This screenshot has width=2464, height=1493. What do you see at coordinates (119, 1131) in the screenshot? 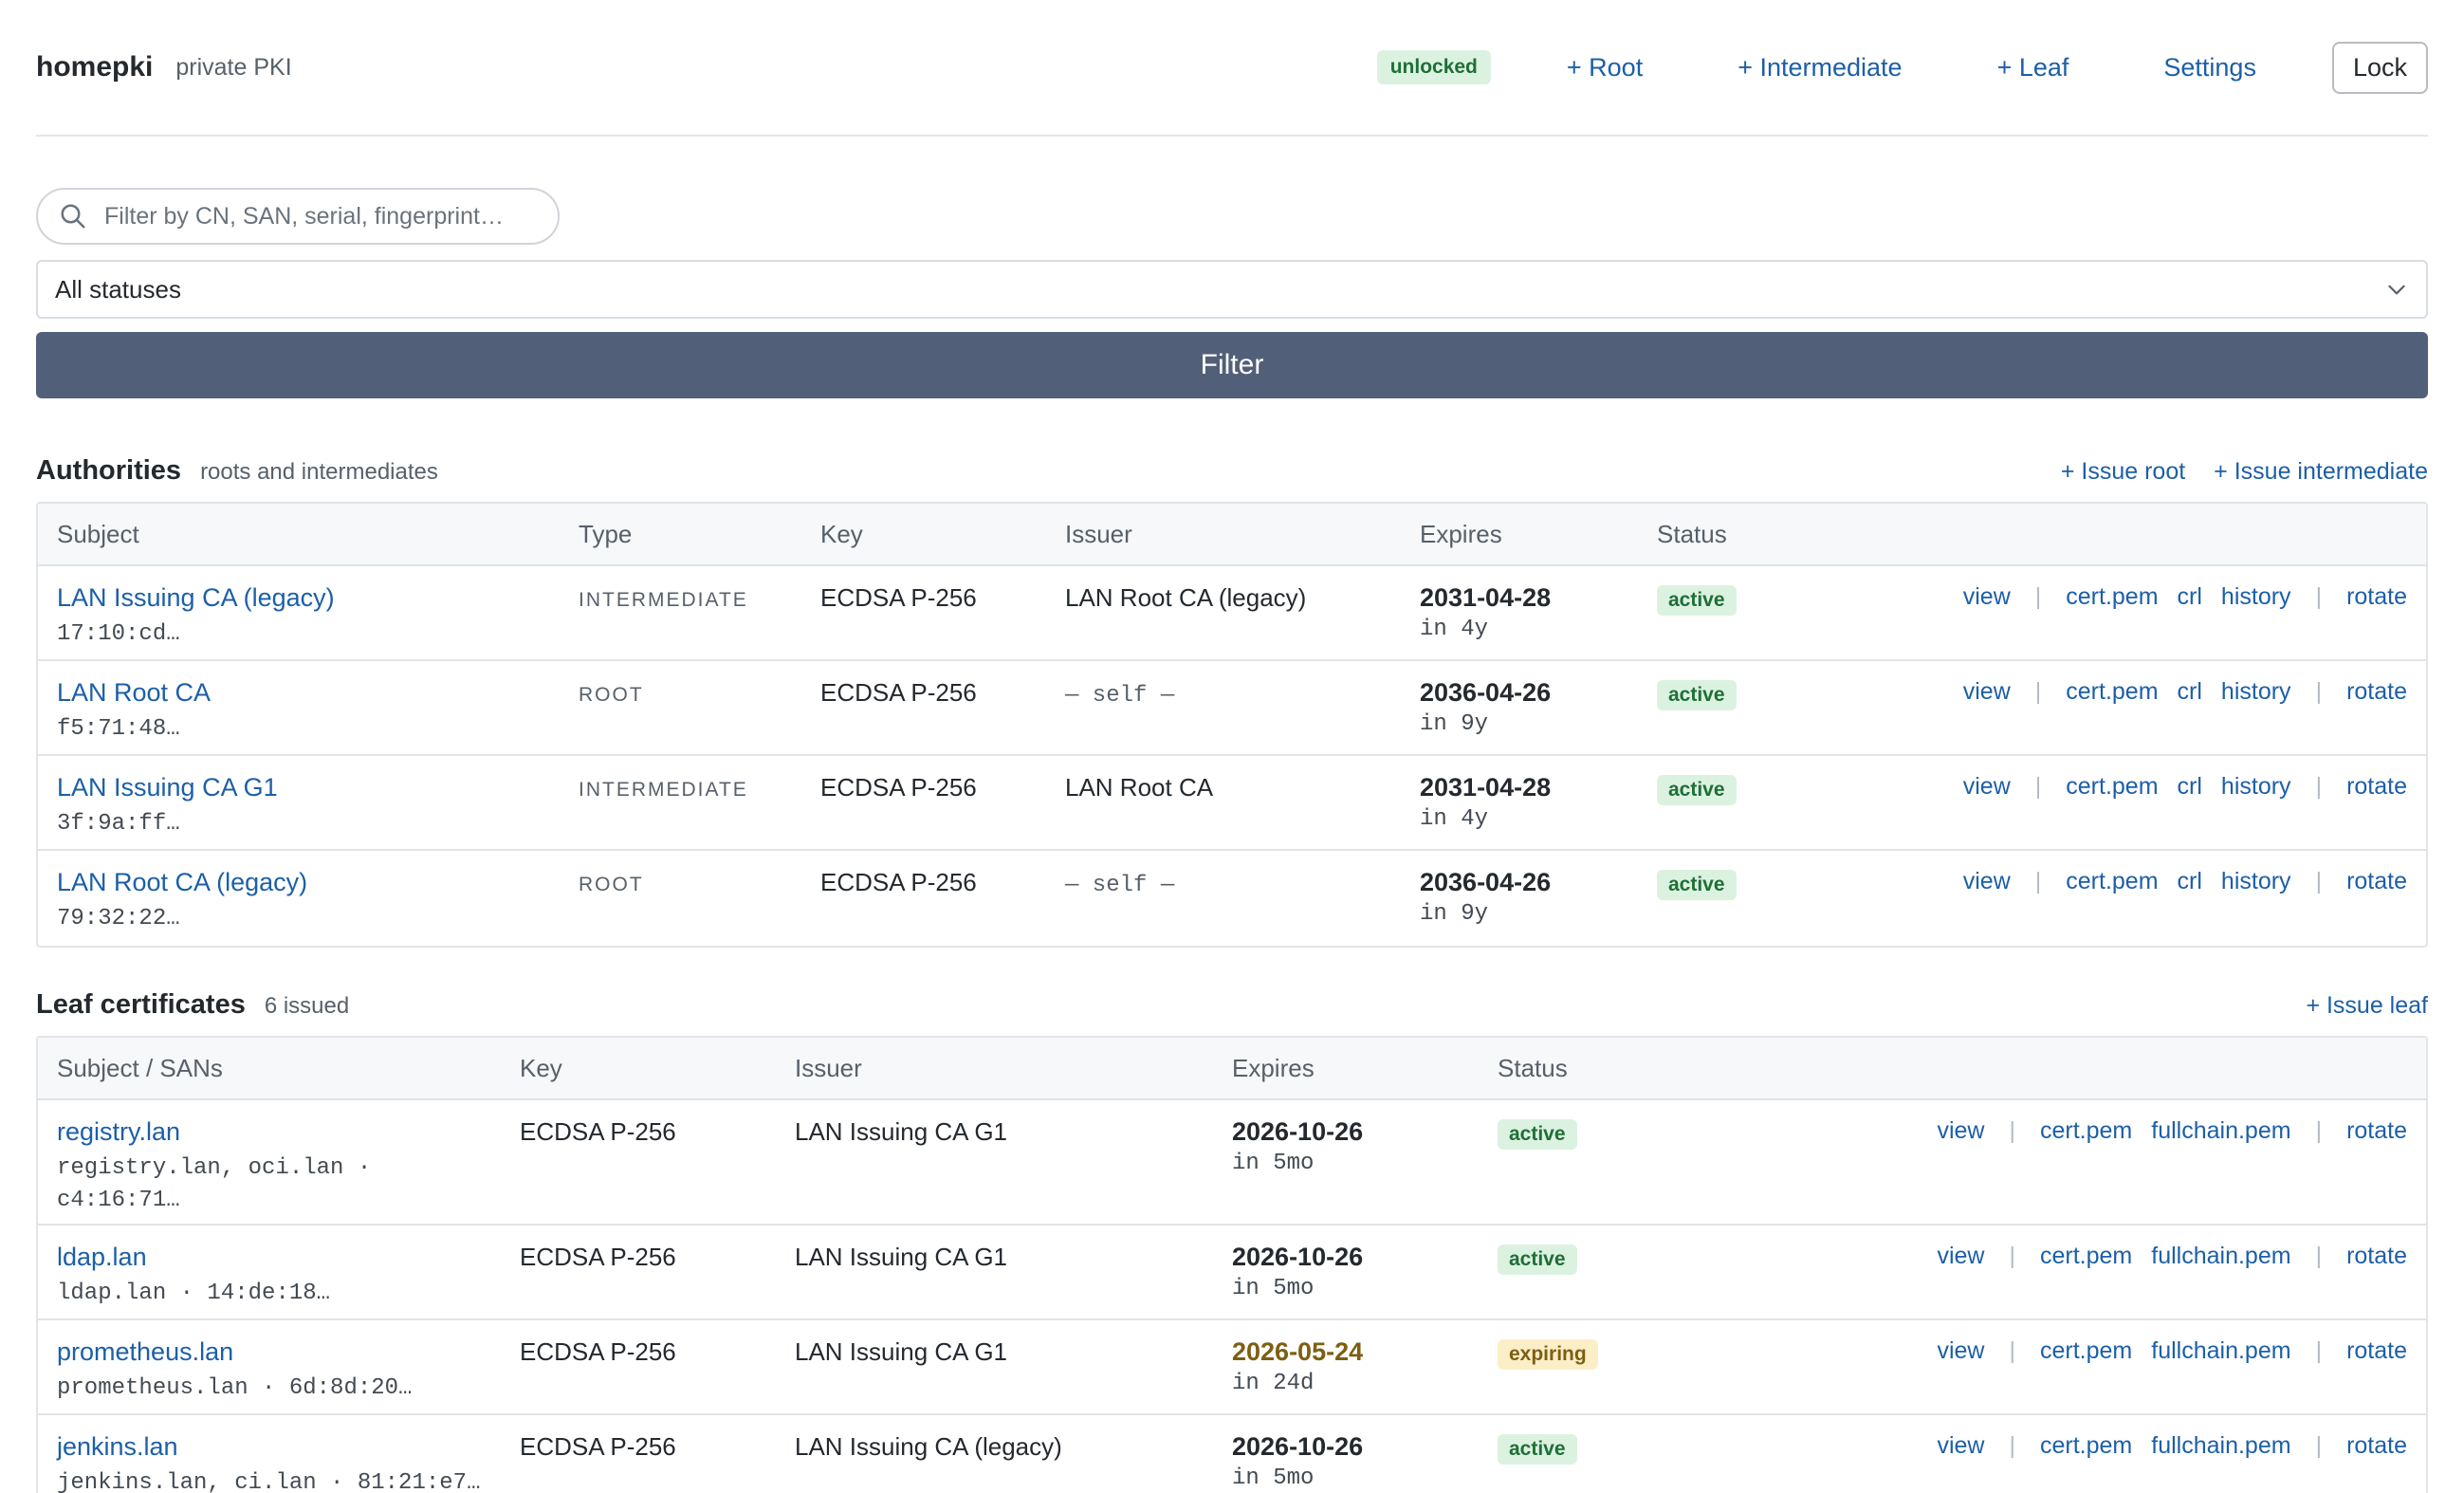
I see `leaf-name-link: registry.lan` at bounding box center [119, 1131].